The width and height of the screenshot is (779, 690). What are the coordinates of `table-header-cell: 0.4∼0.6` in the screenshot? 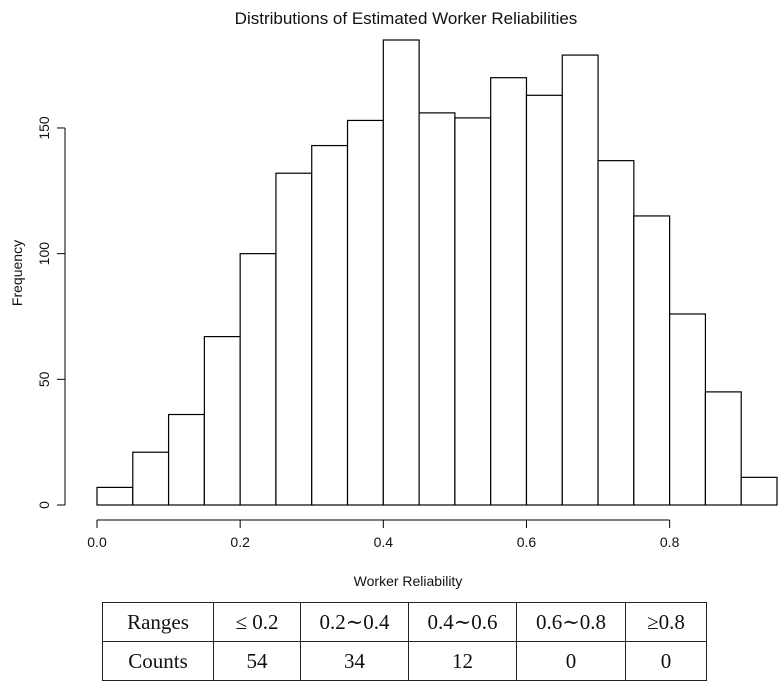 It's located at (462, 622).